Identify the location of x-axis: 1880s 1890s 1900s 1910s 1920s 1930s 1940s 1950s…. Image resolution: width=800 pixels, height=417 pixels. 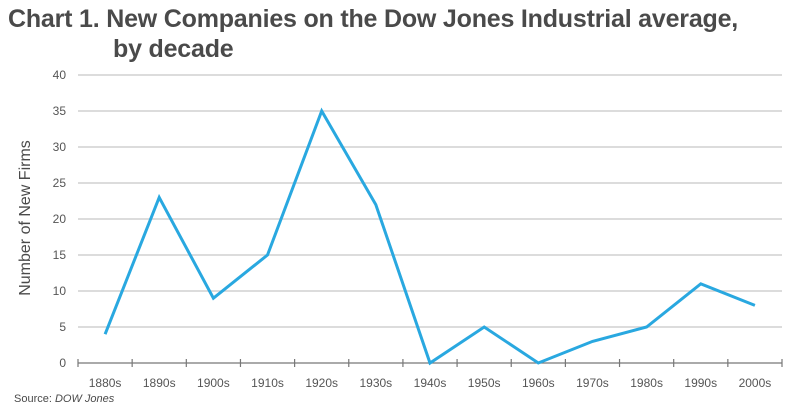
(430, 374).